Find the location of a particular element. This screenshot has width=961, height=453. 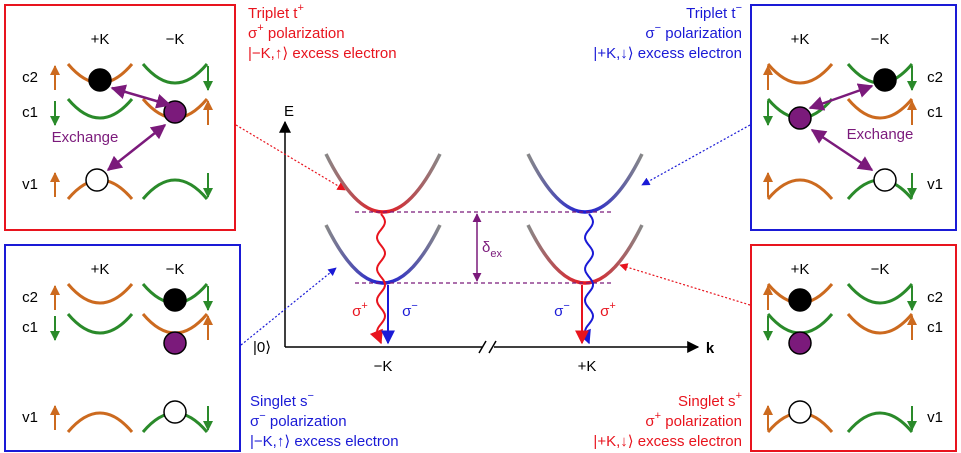

text-part: δ is located at coordinates (486, 247).